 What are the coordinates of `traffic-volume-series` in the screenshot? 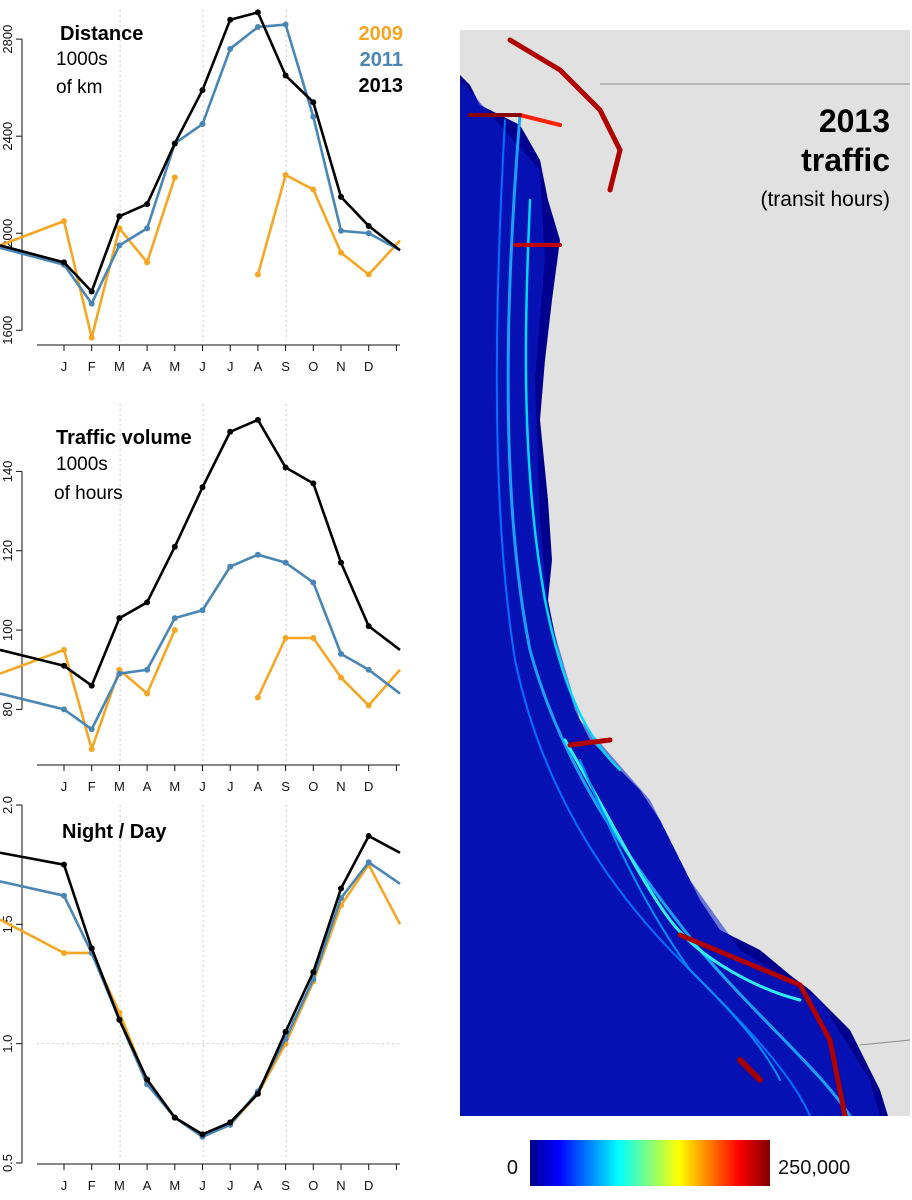 It's located at (200, 584).